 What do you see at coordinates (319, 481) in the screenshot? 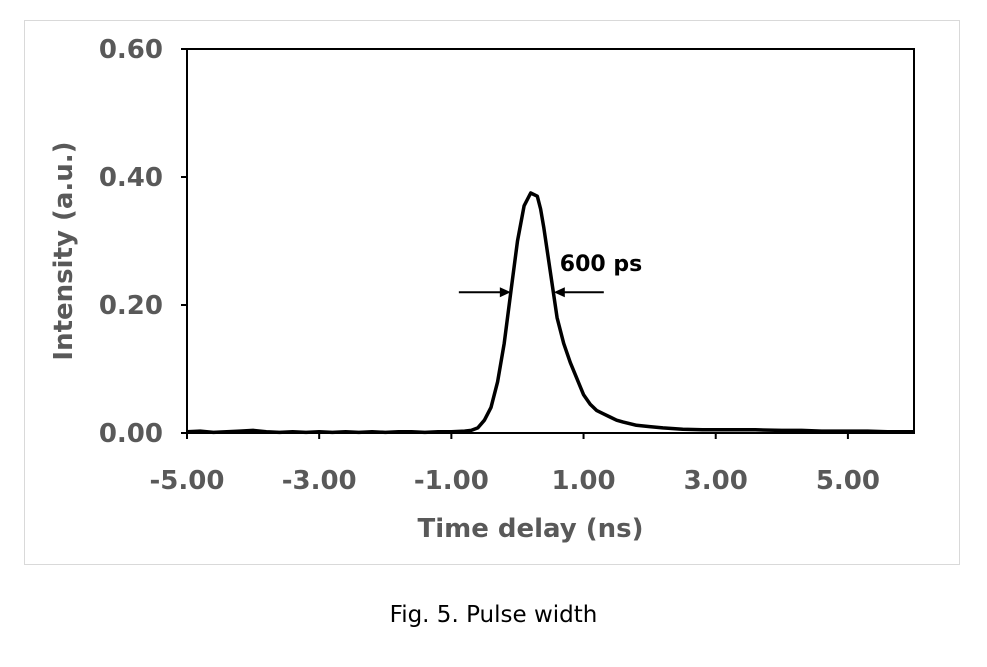
I see `x-tick-label: -3.00` at bounding box center [319, 481].